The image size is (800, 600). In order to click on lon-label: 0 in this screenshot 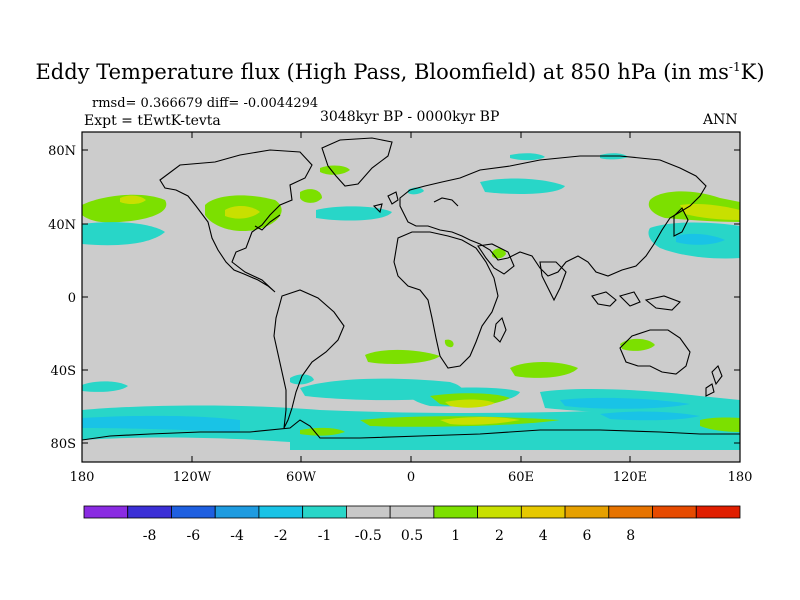, I will do `click(411, 477)`.